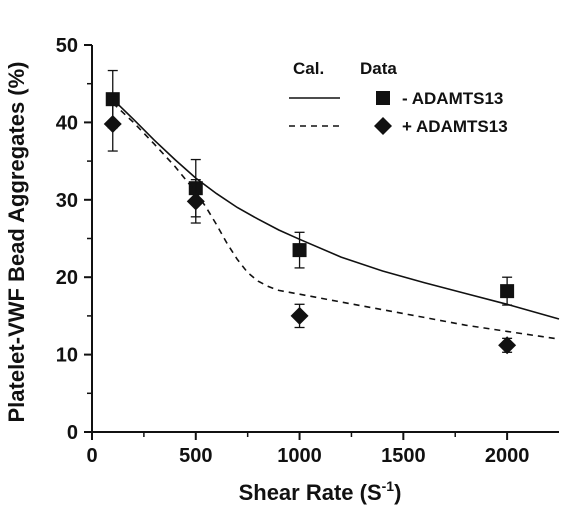  Describe the element at coordinates (67, 356) in the screenshot. I see `y-tick-label: 10` at that location.